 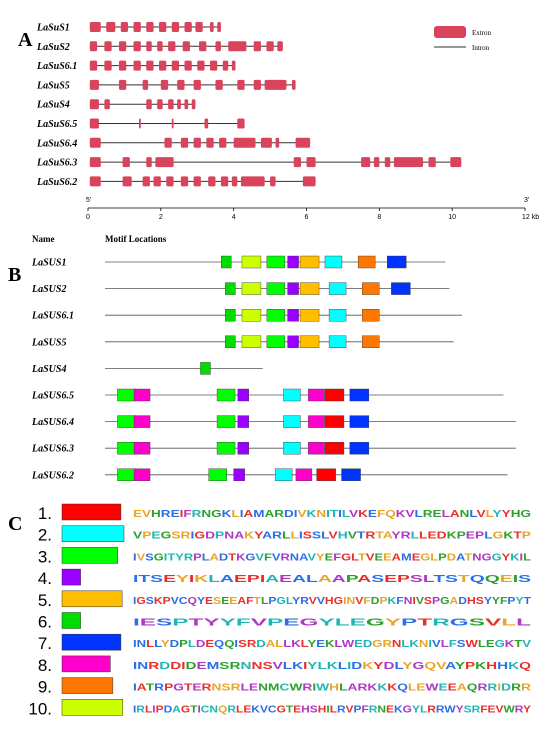 I want to click on axis-tick-label: 4, so click(x=234, y=217).